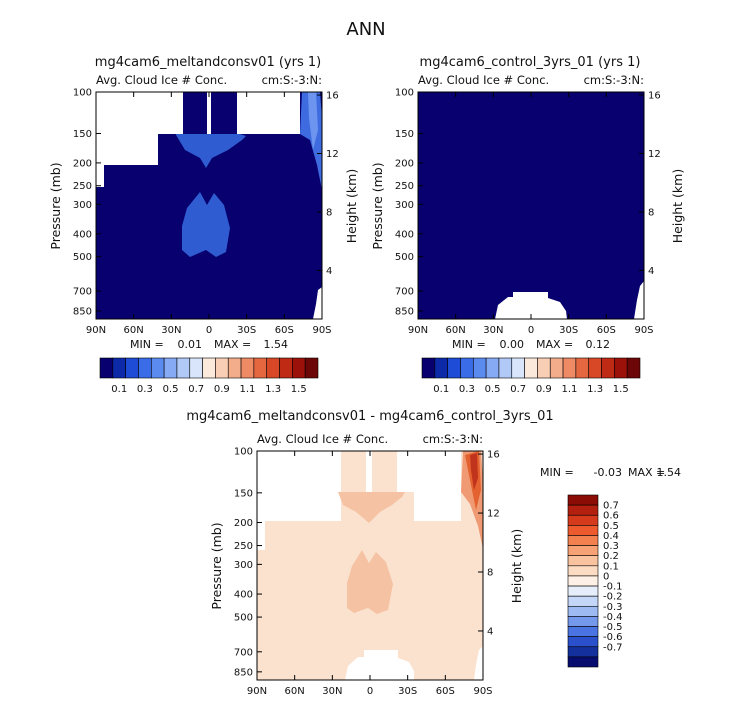 The width and height of the screenshot is (732, 706). I want to click on x-tick-label: 90N, so click(96, 330).